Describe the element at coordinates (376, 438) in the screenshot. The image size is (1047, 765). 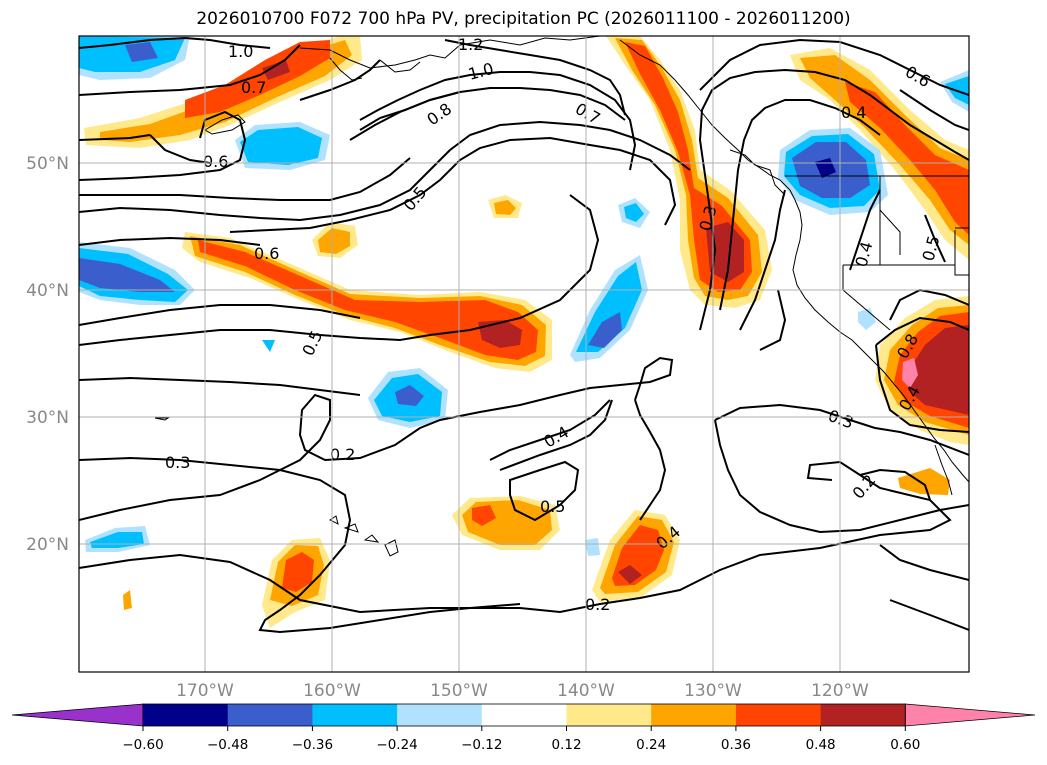
I see `contour-0.3` at that location.